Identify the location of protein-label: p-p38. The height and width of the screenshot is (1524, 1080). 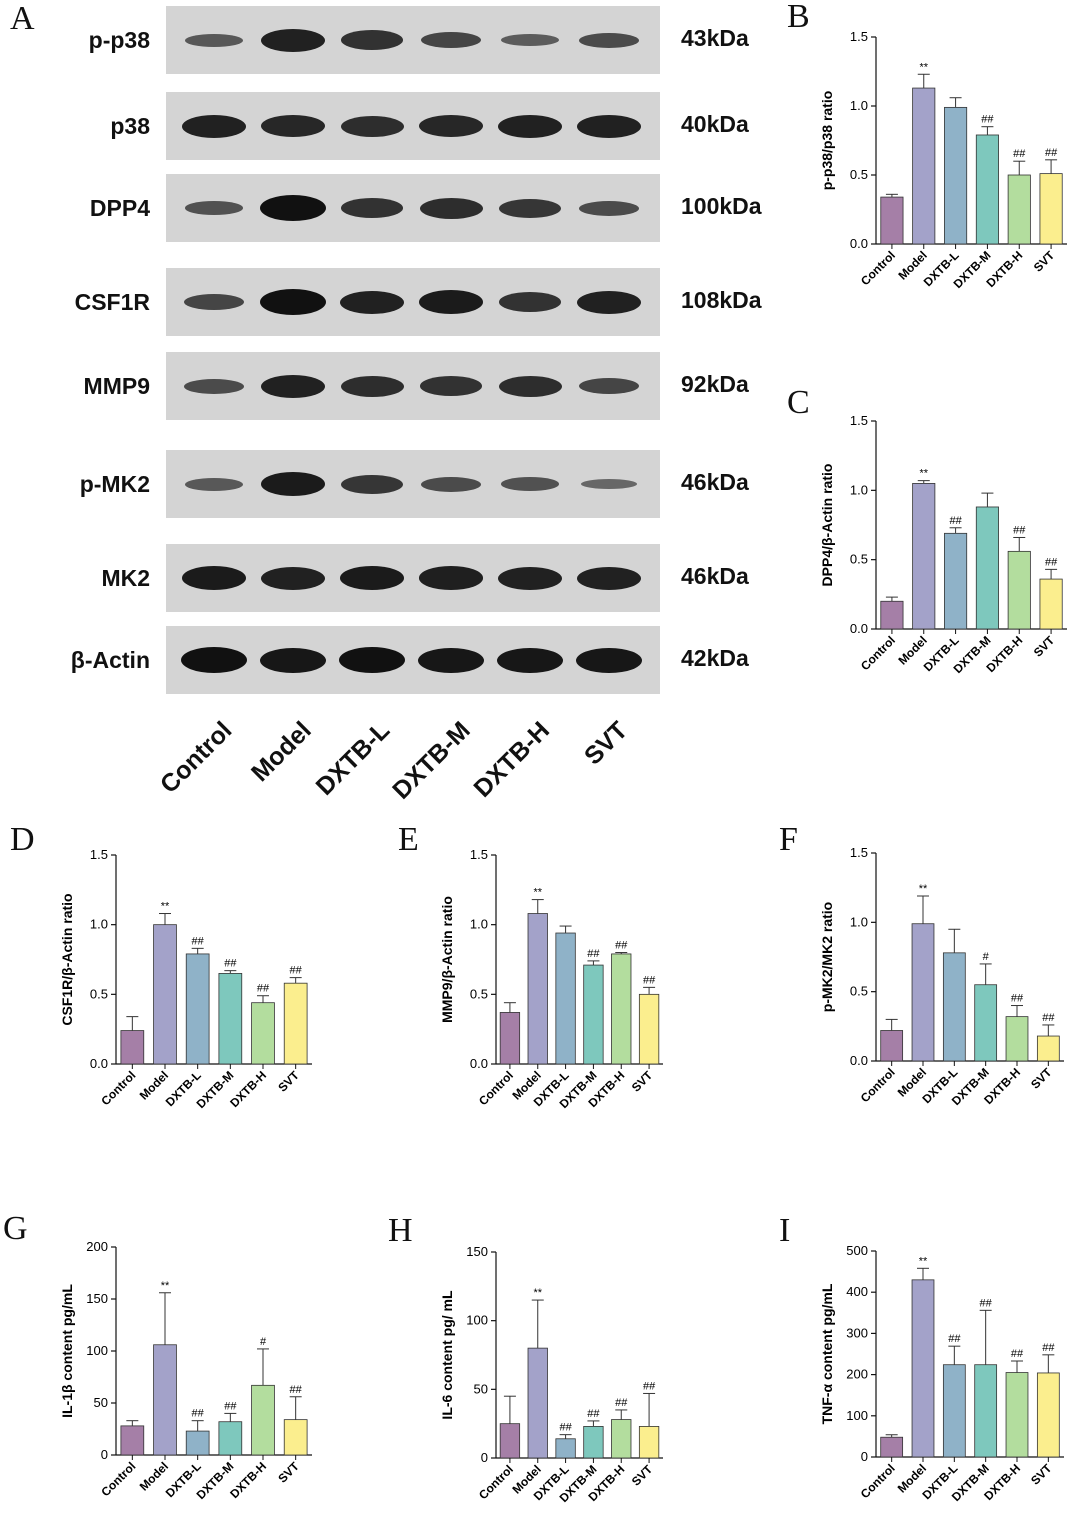
(119, 40).